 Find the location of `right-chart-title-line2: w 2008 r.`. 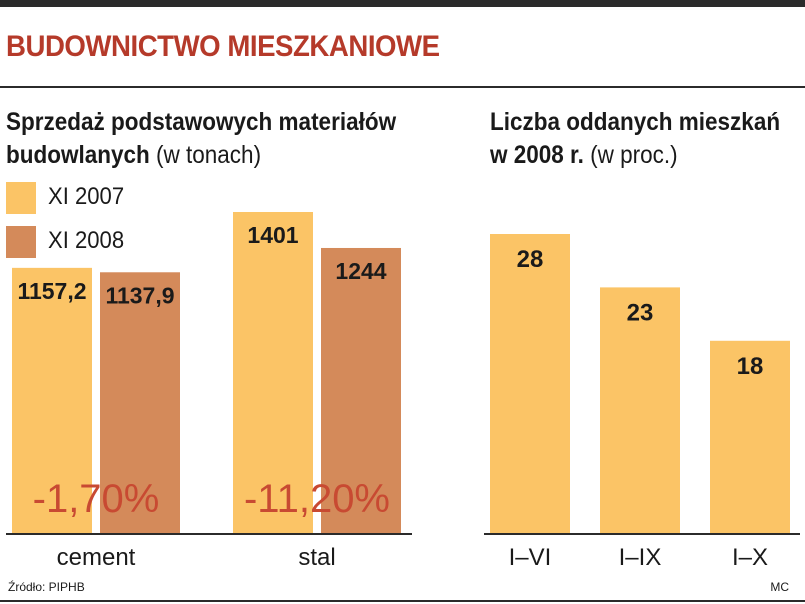

right-chart-title-line2: w 2008 r. is located at coordinates (537, 155).